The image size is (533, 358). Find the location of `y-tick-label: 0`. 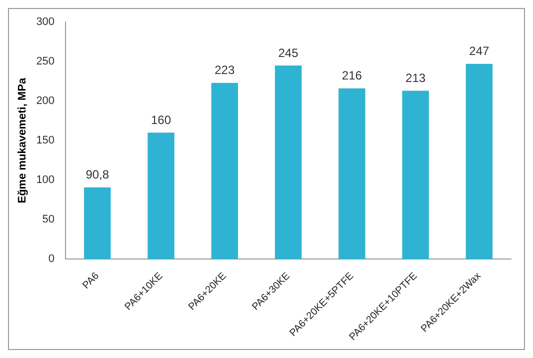

y-tick-label: 0 is located at coordinates (51, 259).